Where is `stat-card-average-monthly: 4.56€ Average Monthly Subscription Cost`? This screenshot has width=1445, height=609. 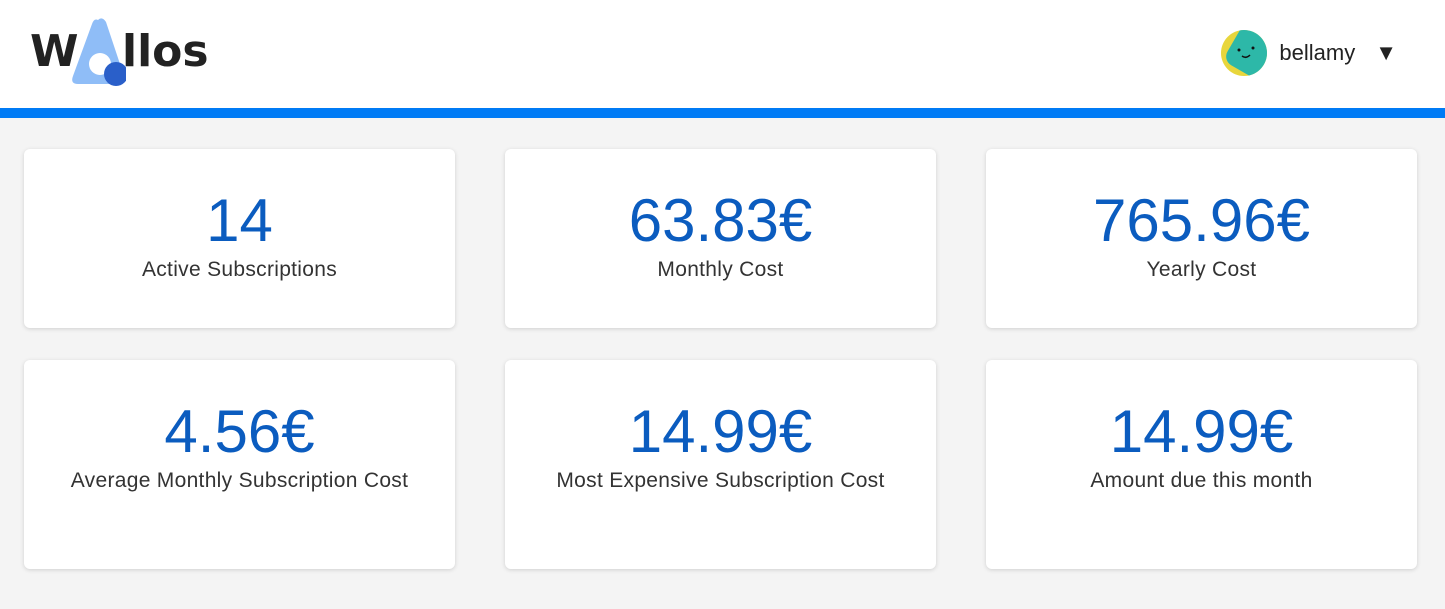 stat-card-average-monthly: 4.56€ Average Monthly Subscription Cost is located at coordinates (239, 464).